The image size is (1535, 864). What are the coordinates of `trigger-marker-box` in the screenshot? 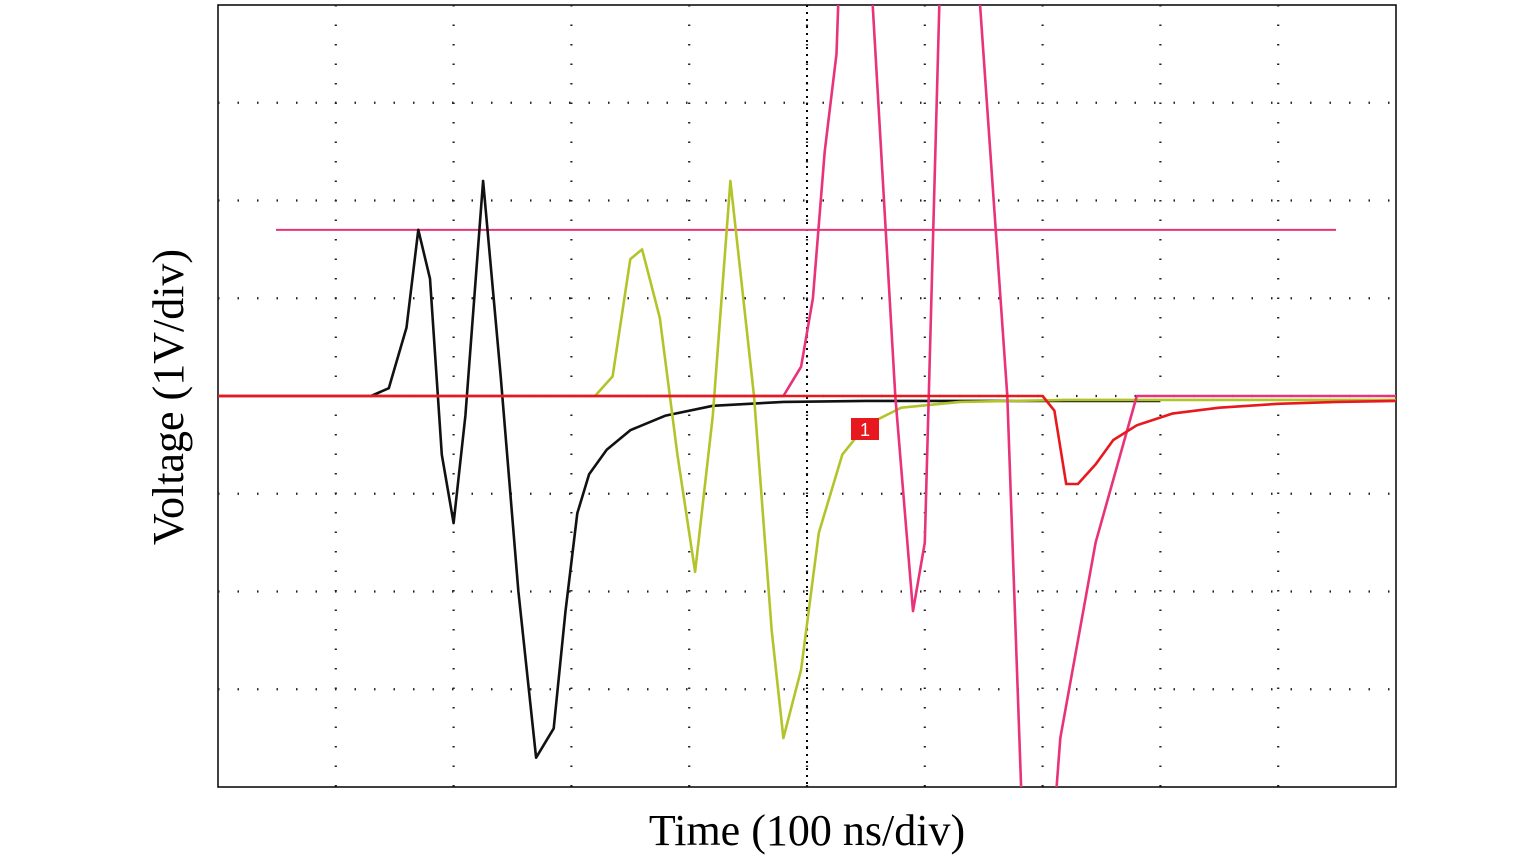 It's located at (865, 429).